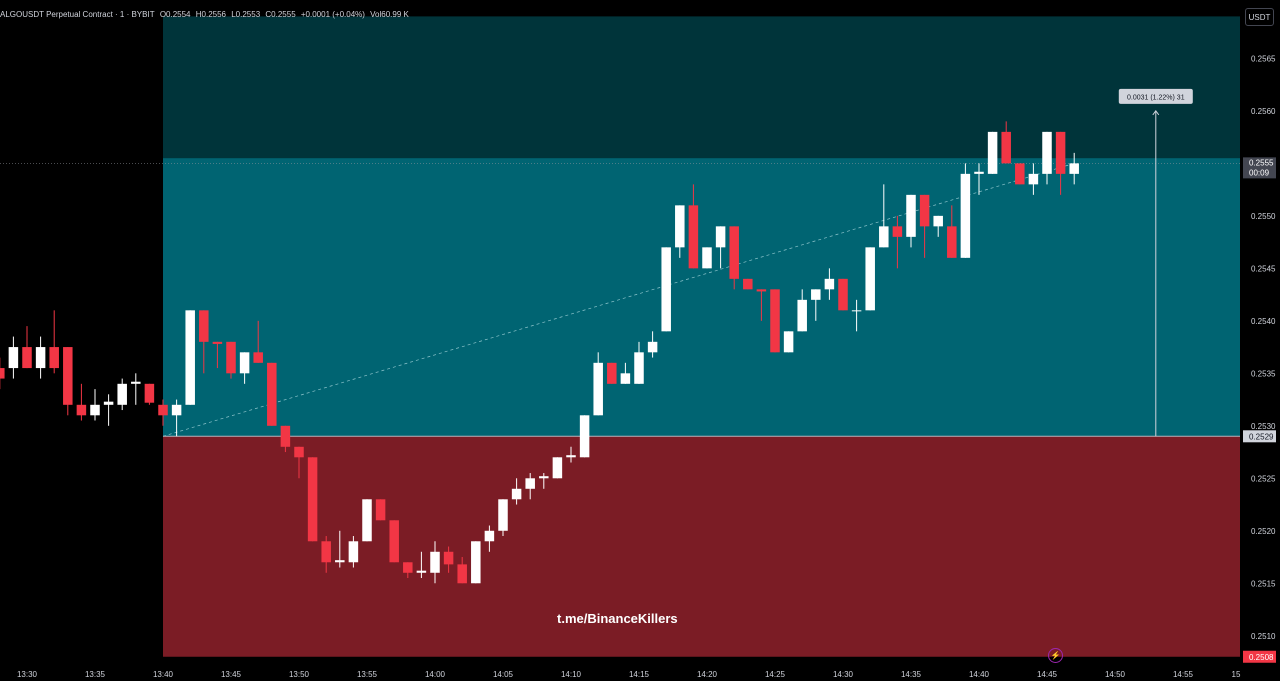 This screenshot has width=1280, height=681. What do you see at coordinates (1055, 655) in the screenshot?
I see `lightning-icon: ⚡` at bounding box center [1055, 655].